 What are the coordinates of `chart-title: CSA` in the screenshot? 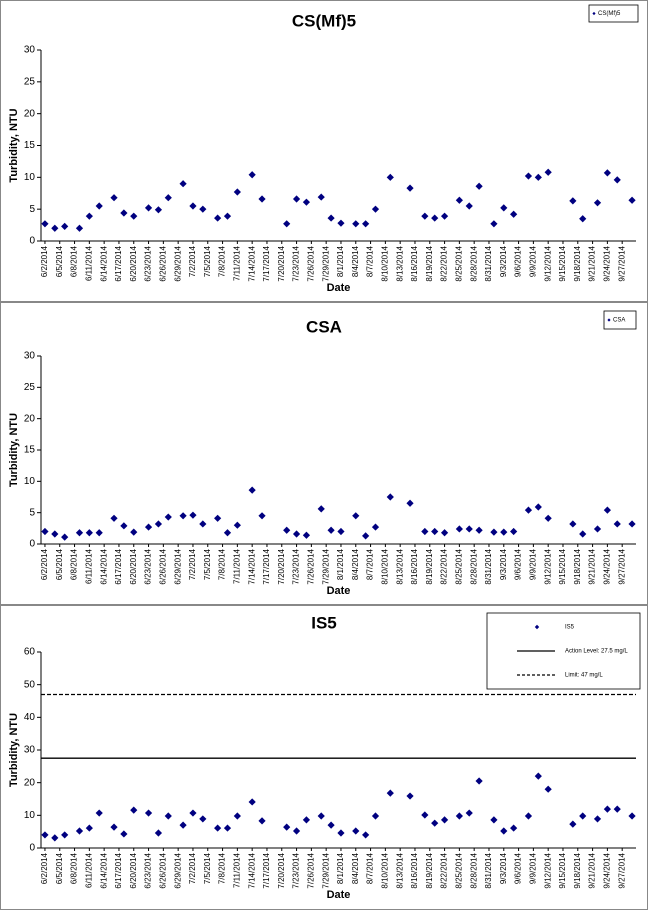 It's located at (324, 326).